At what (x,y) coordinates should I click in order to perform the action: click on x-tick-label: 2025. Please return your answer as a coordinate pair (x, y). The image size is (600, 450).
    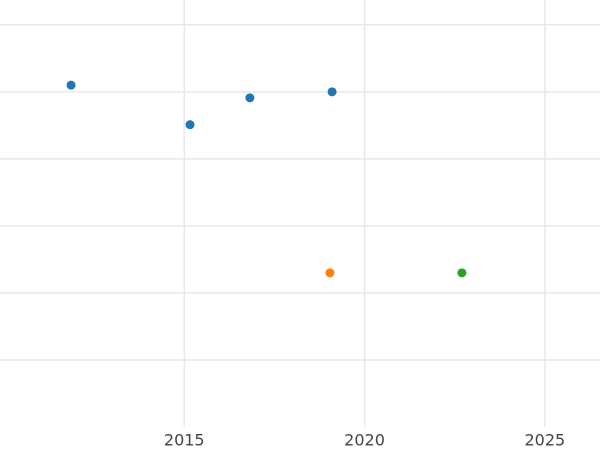
    Looking at the image, I should click on (544, 440).